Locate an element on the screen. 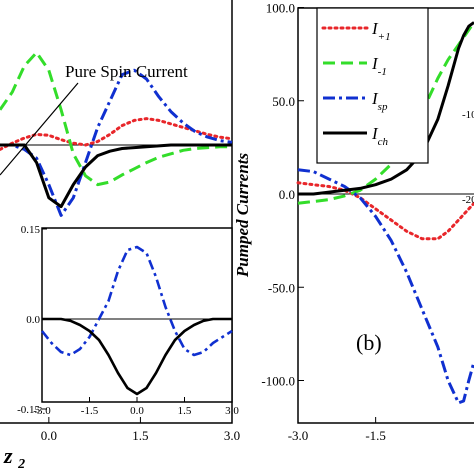 This screenshot has width=474, height=474. right-series-Iplus1 is located at coordinates (385, 211).